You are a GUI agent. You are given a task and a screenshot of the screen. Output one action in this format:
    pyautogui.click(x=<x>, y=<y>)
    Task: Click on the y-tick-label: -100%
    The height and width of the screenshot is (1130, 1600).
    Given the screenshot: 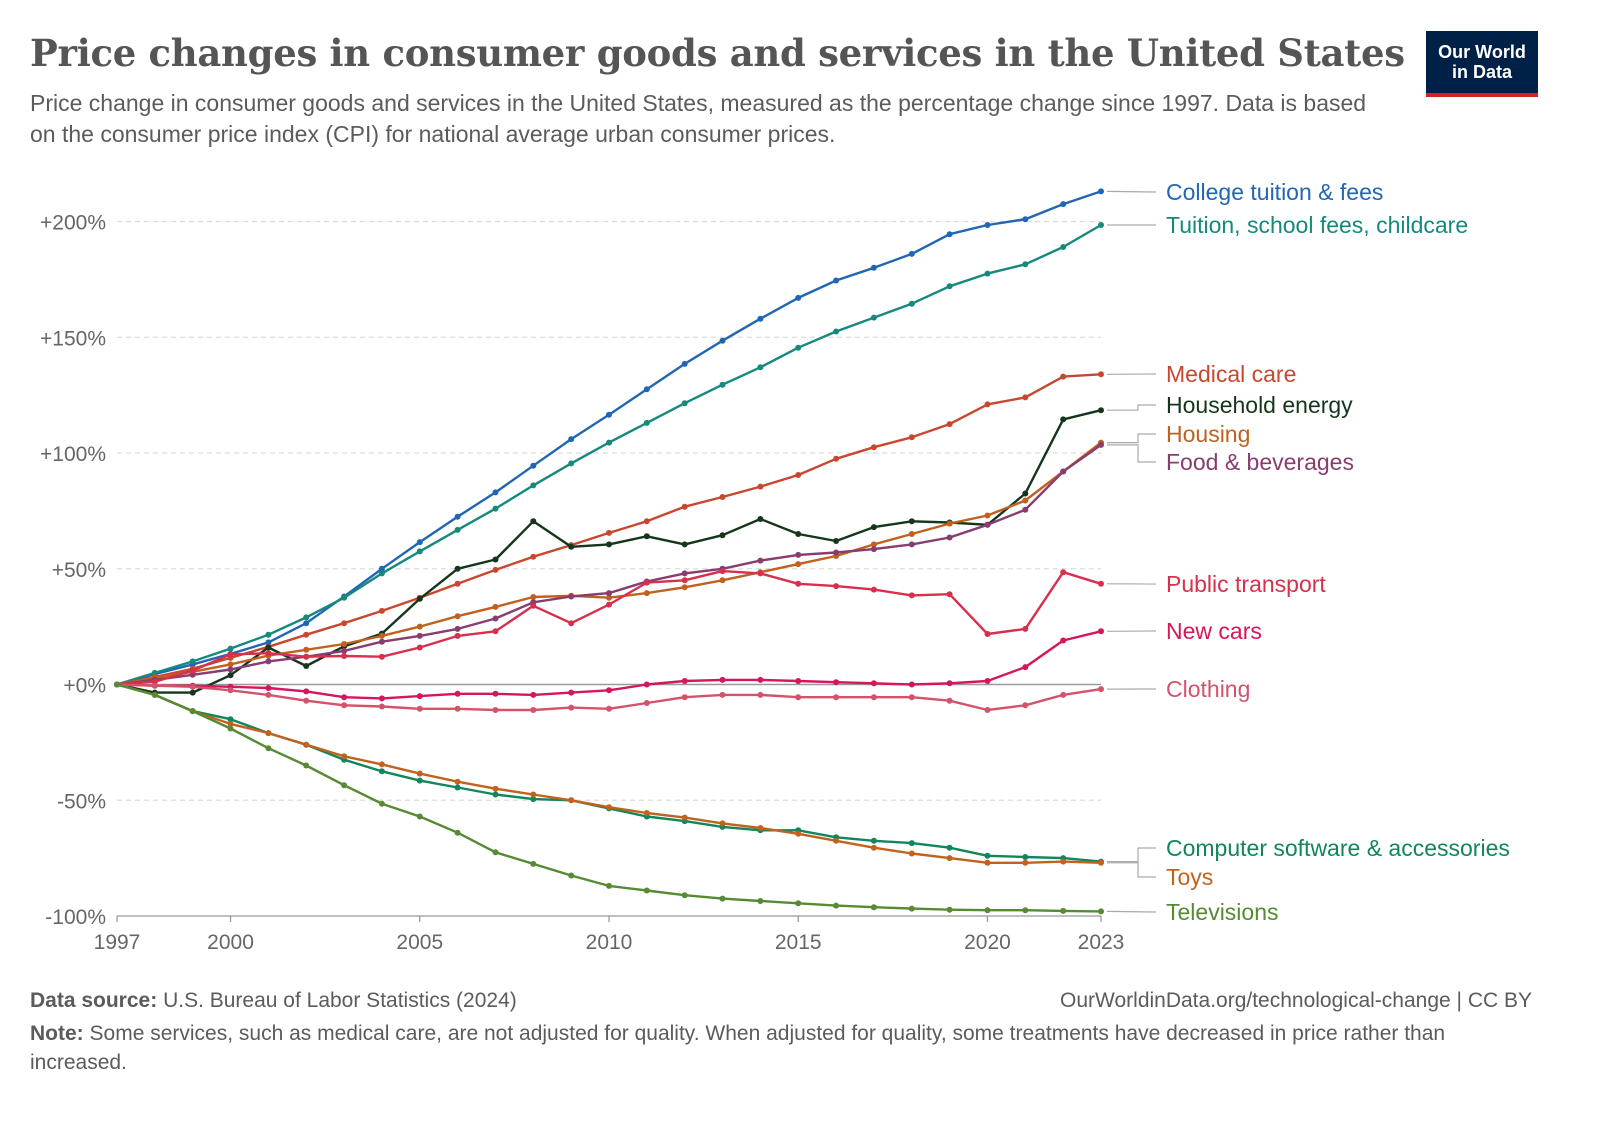 What is the action you would take?
    pyautogui.click(x=75, y=917)
    